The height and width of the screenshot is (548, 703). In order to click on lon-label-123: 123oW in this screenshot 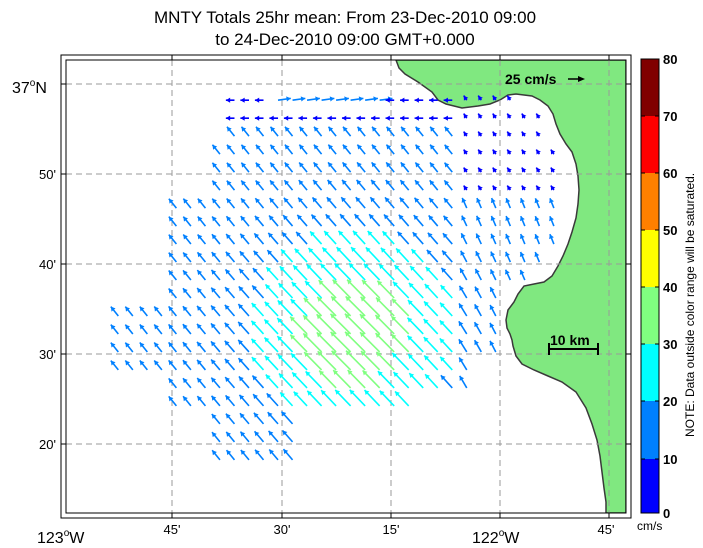, I will do `click(61, 537)`.